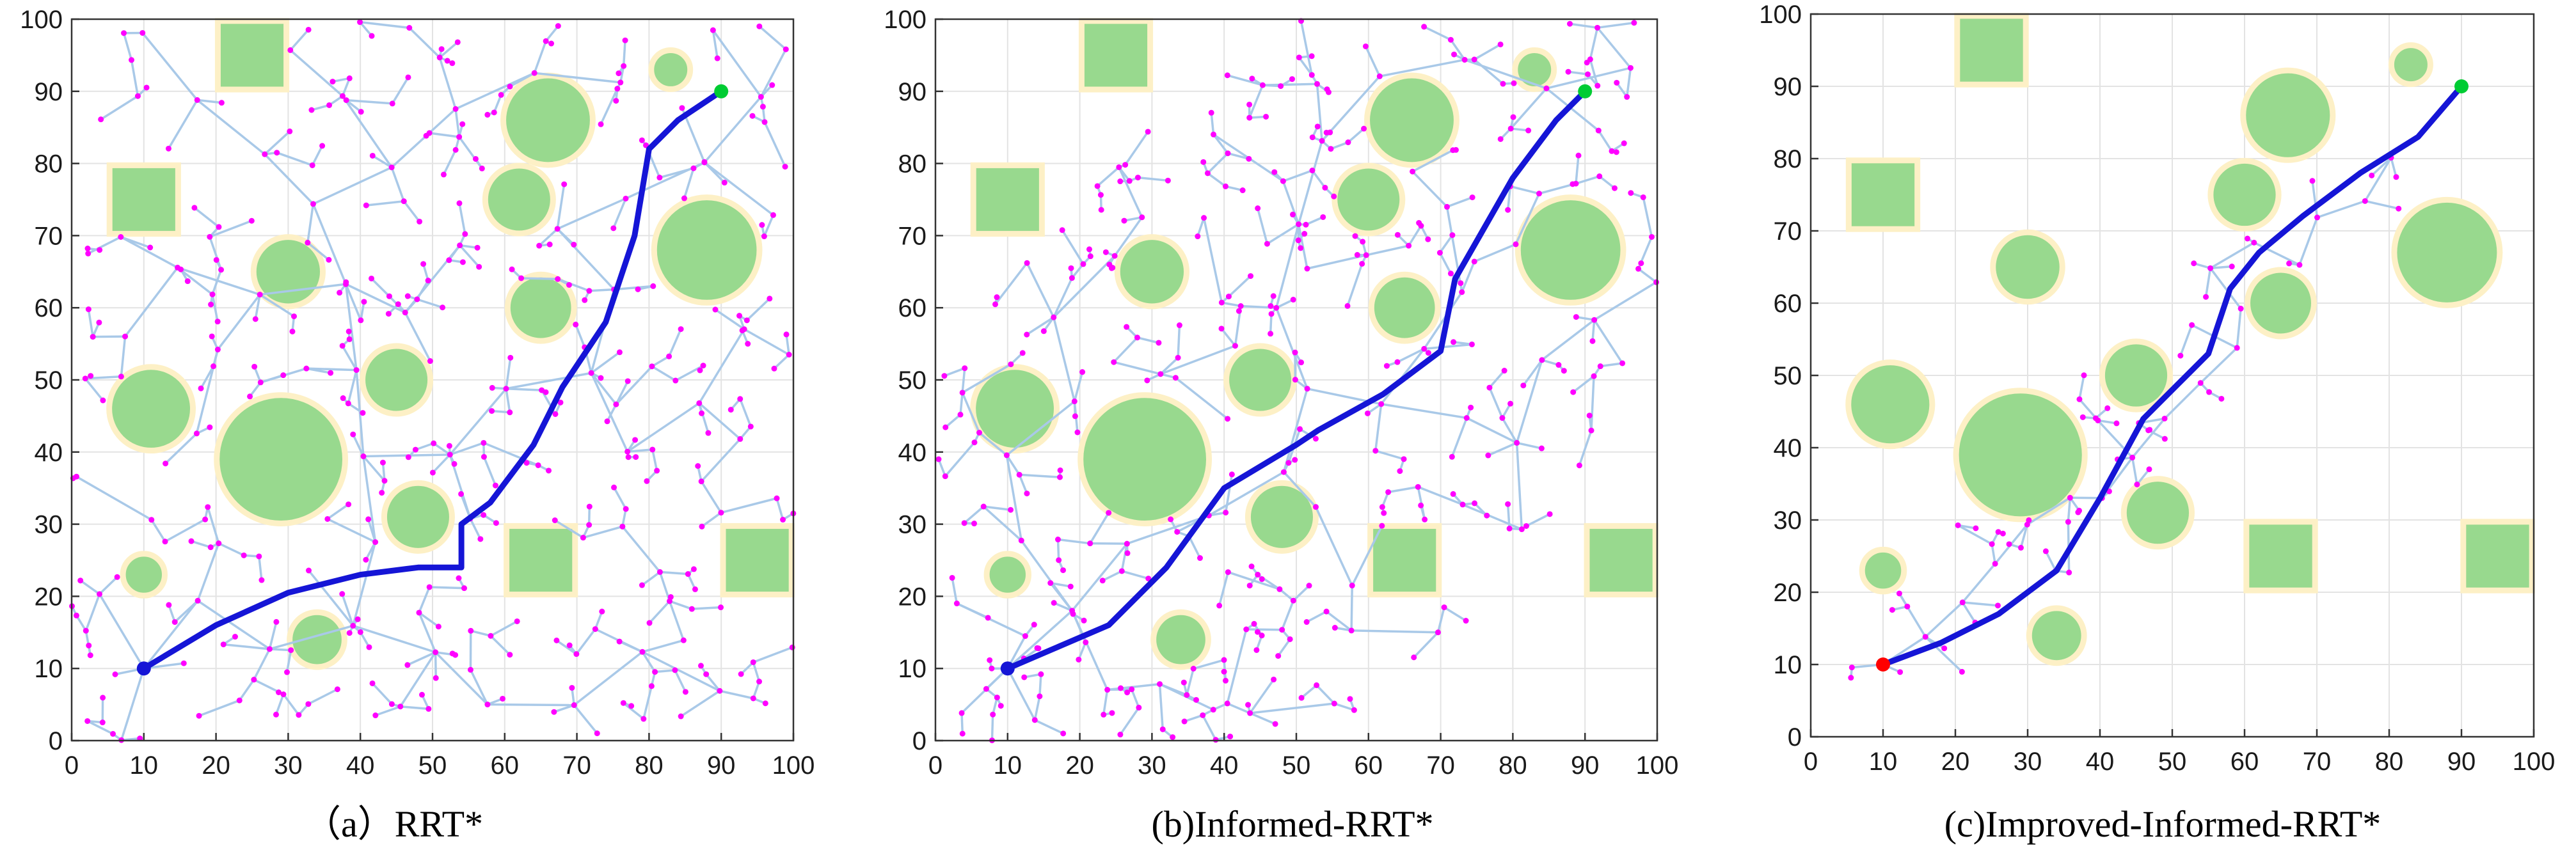  Describe the element at coordinates (1788, 593) in the screenshot. I see `y-tick-label: 20` at that location.